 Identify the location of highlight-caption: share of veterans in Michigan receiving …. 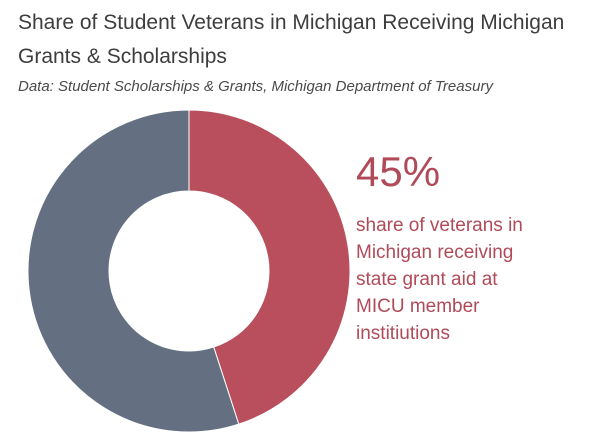
(439, 279).